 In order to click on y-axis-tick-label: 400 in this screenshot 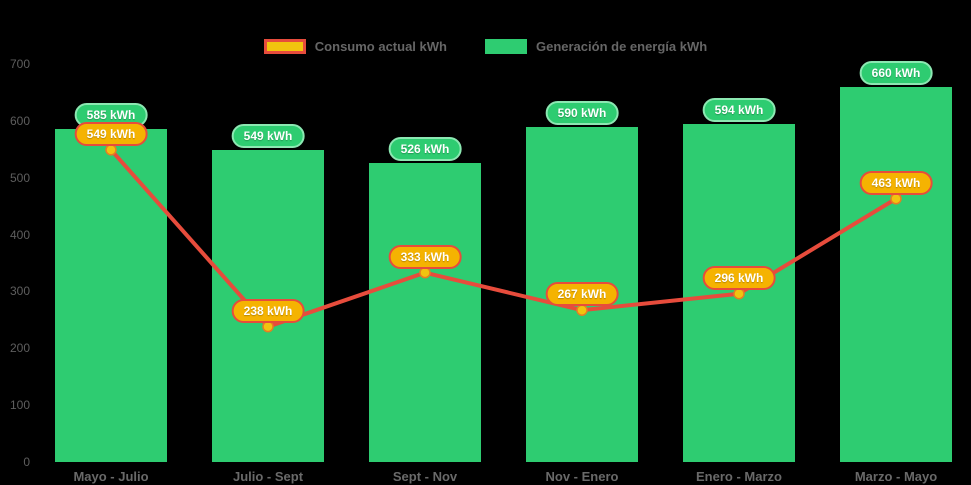, I will do `click(19, 234)`.